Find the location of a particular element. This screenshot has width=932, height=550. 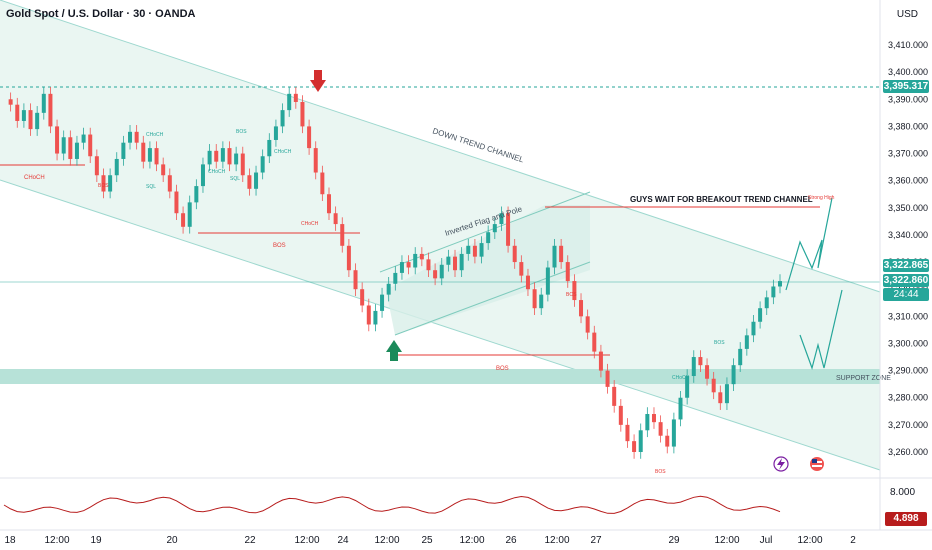

last-price-tag-b: 3,322.860 is located at coordinates (906, 280).